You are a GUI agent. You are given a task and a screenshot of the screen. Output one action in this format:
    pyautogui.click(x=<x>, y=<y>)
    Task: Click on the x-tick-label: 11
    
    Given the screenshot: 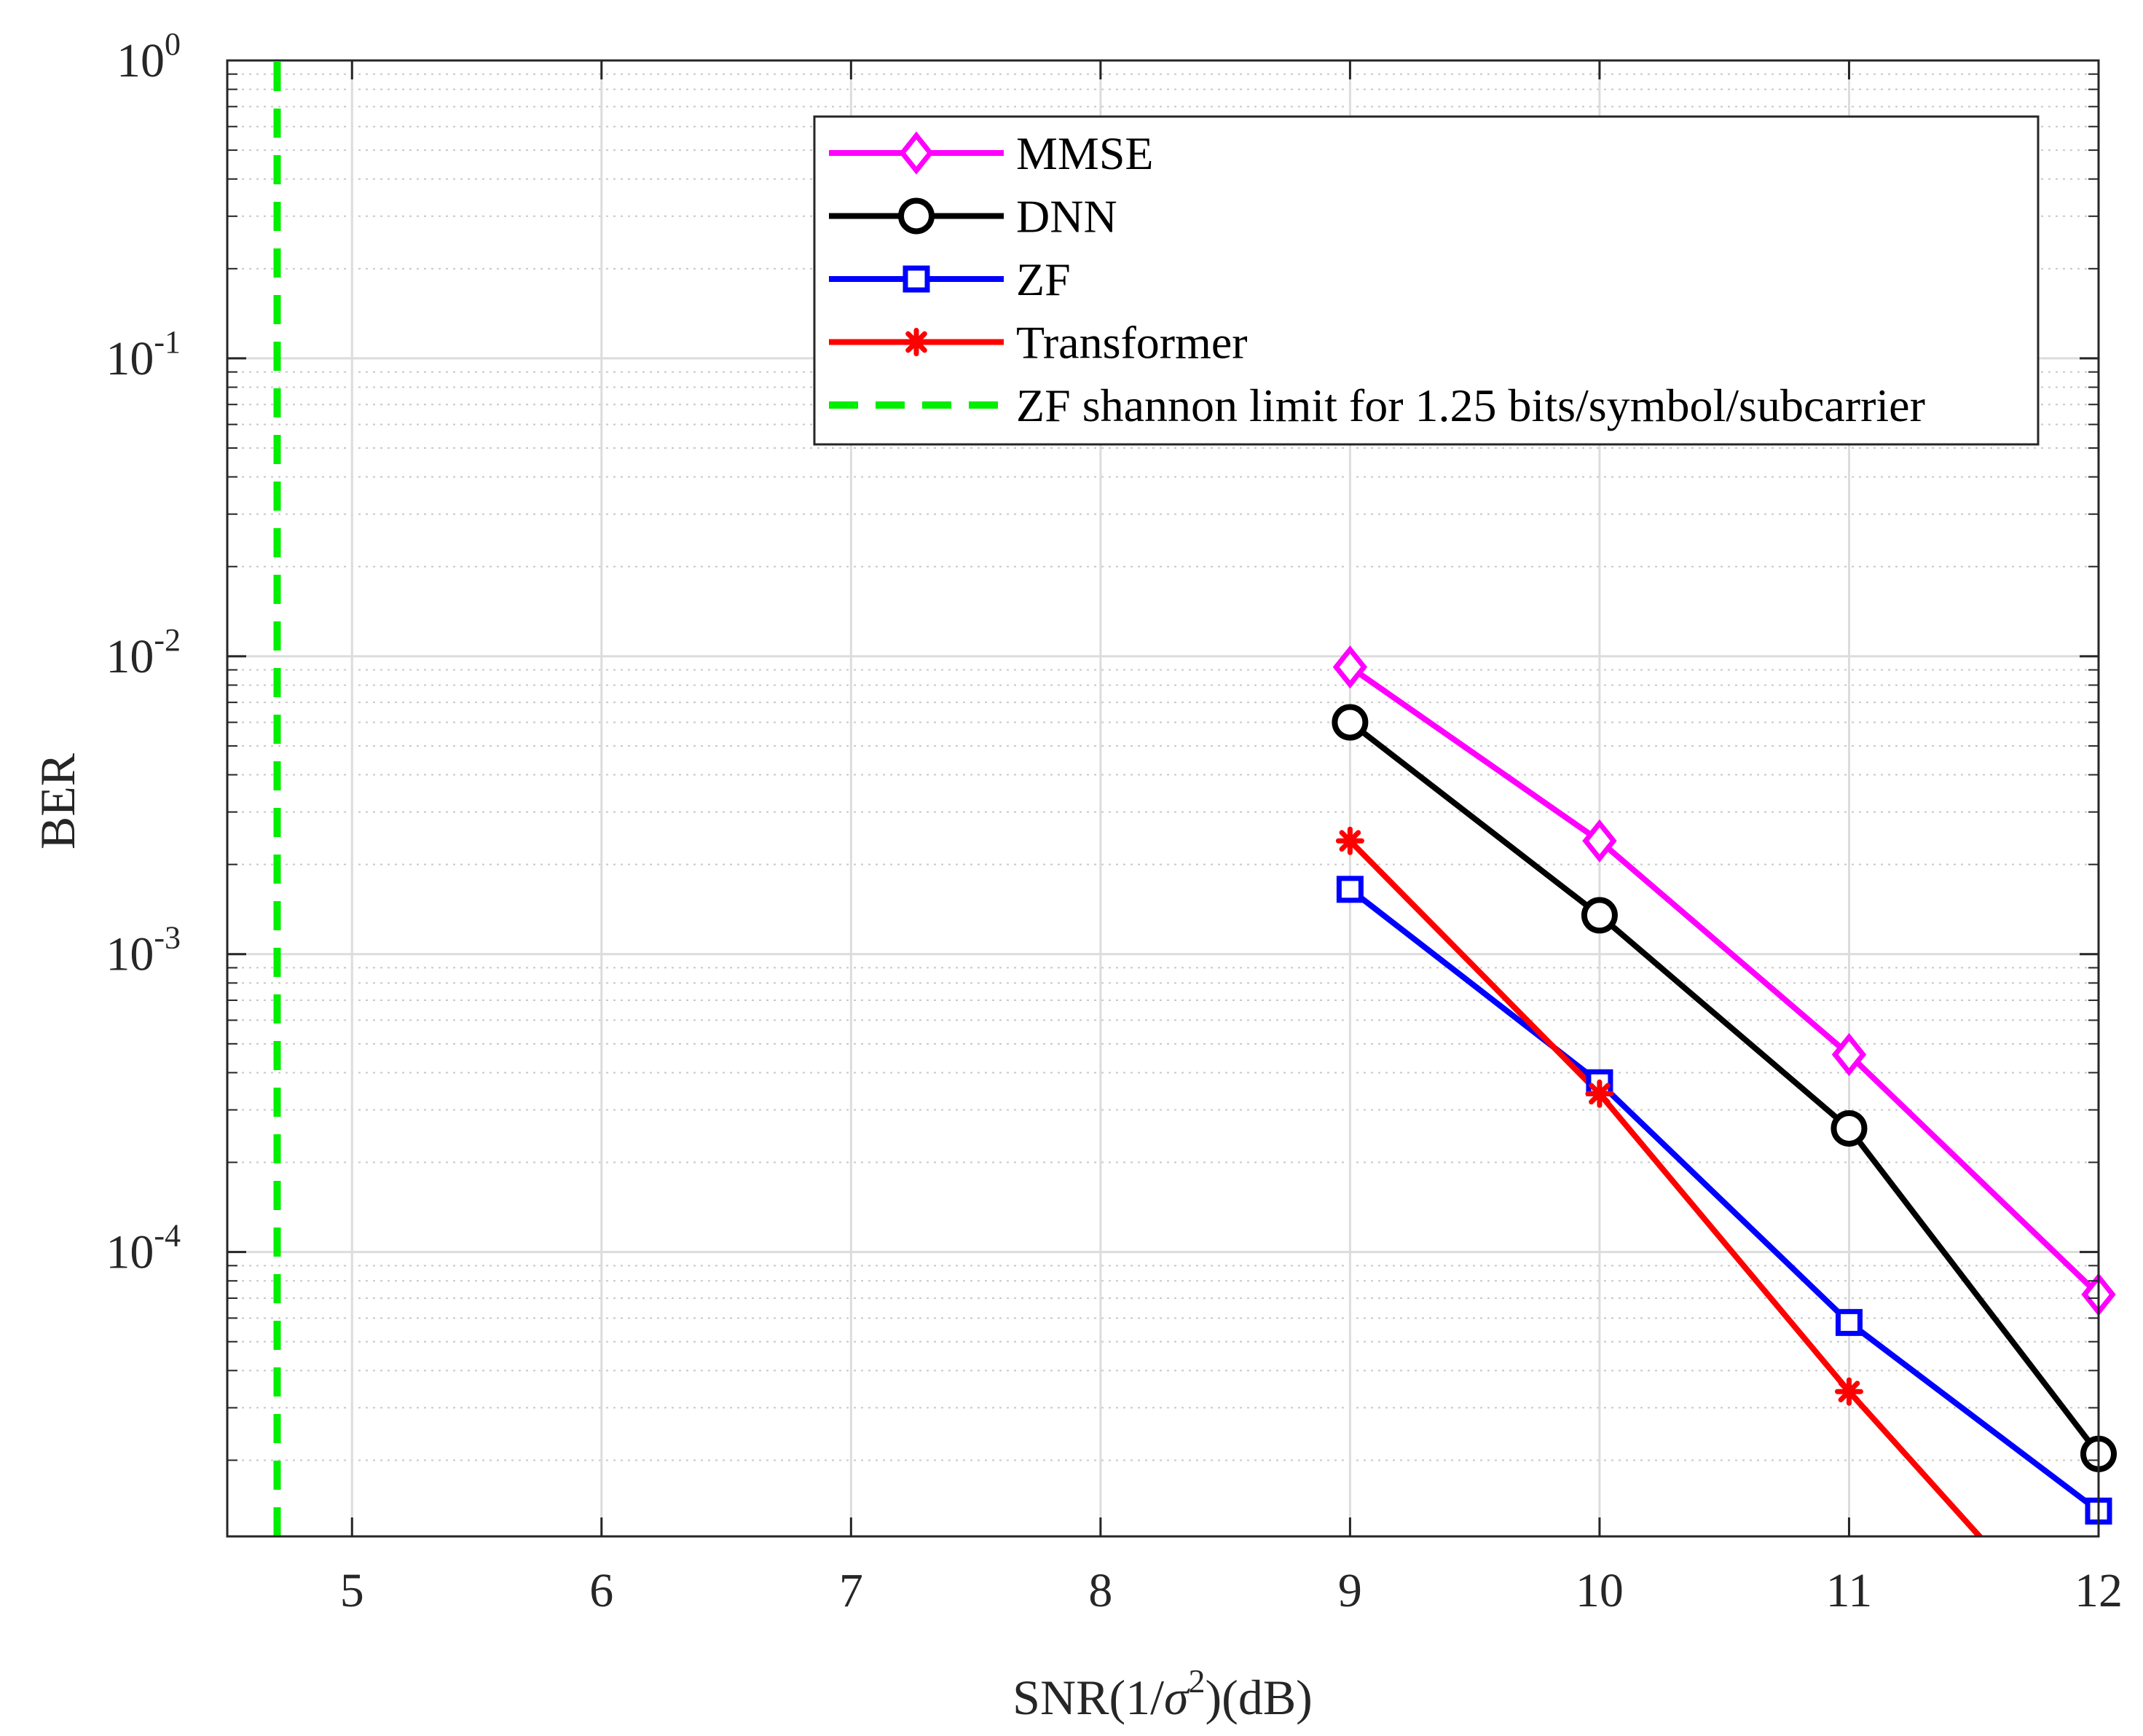 What is the action you would take?
    pyautogui.click(x=1850, y=1590)
    